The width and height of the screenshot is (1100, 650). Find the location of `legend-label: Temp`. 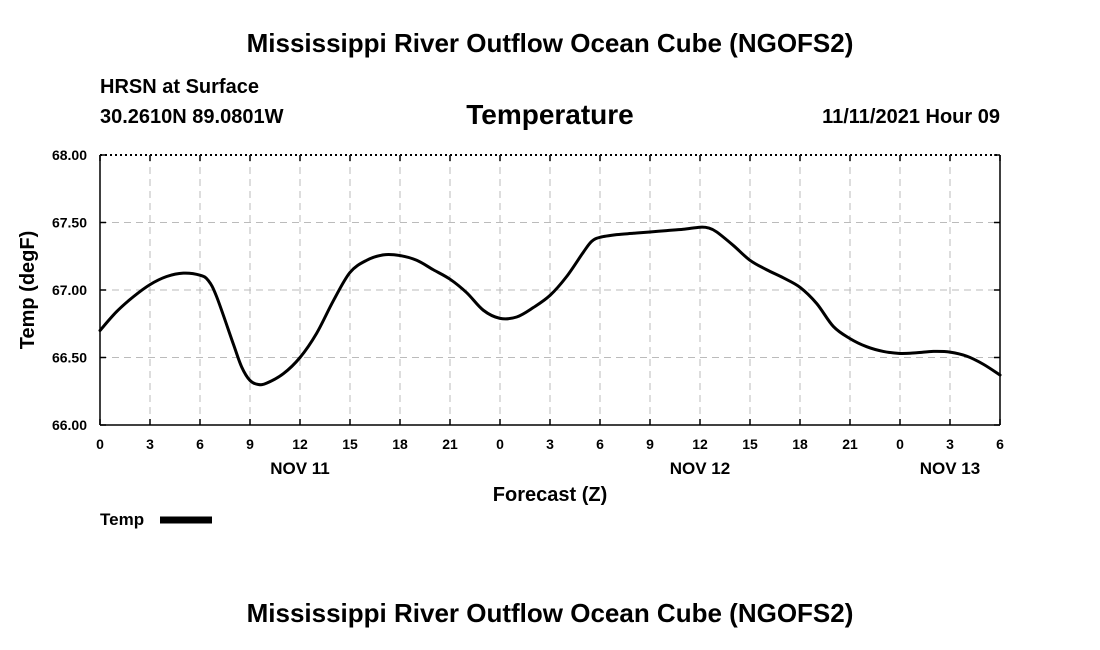

legend-label: Temp is located at coordinates (122, 519).